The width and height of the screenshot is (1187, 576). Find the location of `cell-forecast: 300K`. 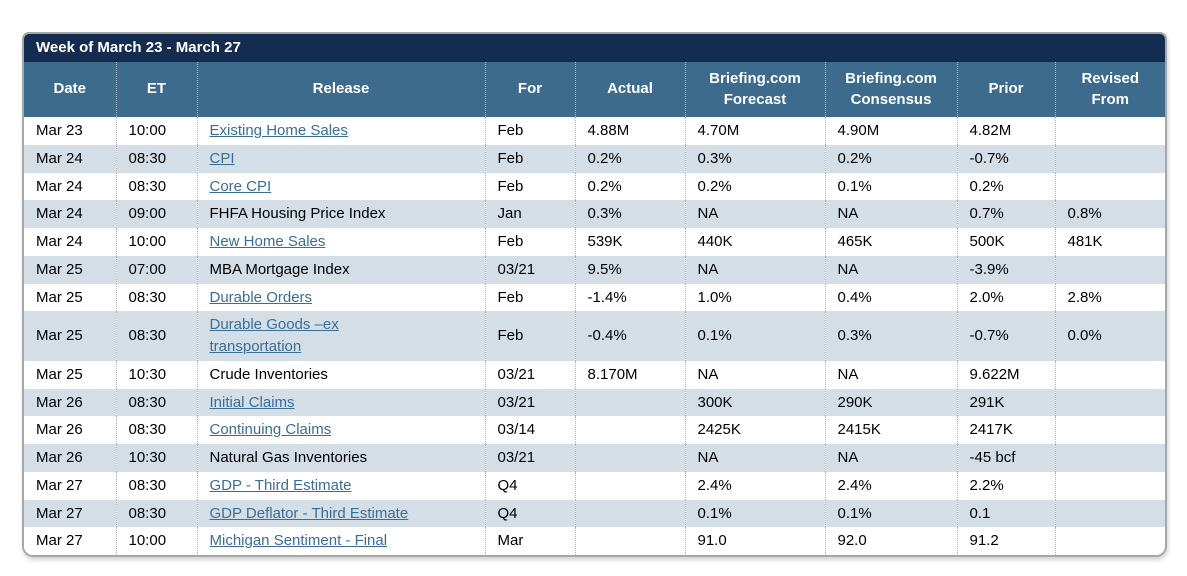

cell-forecast: 300K is located at coordinates (754, 402).